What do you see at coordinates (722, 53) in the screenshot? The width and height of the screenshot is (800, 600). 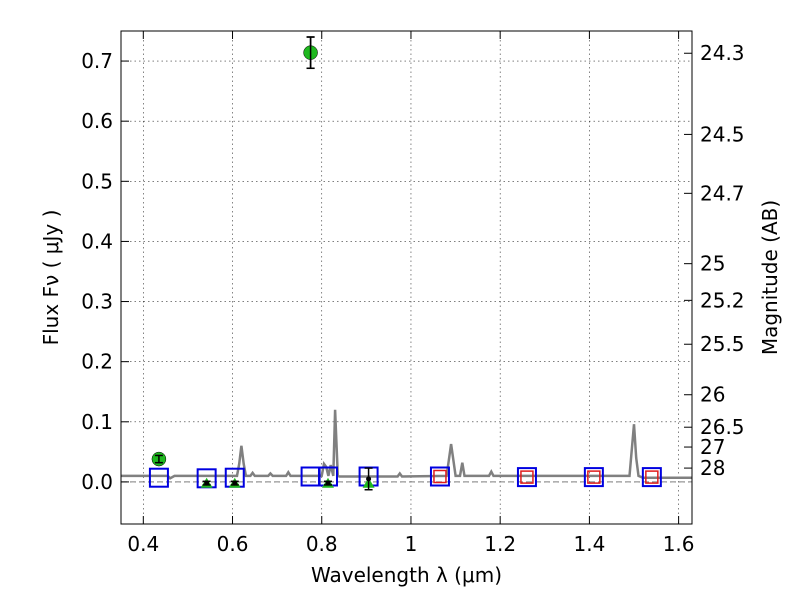 I see `mag-tick-label: 24.3` at bounding box center [722, 53].